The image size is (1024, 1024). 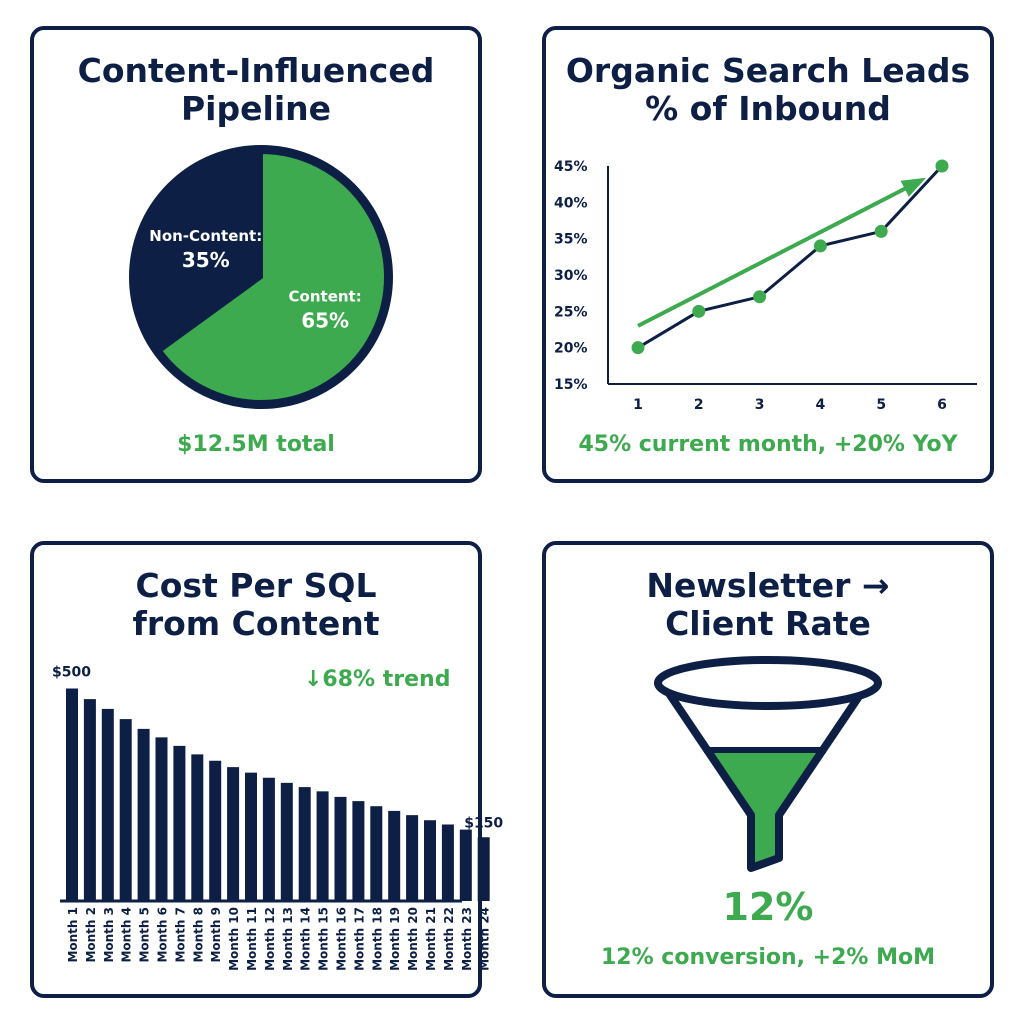 I want to click on x-tick-label: Month 21, so click(x=431, y=939).